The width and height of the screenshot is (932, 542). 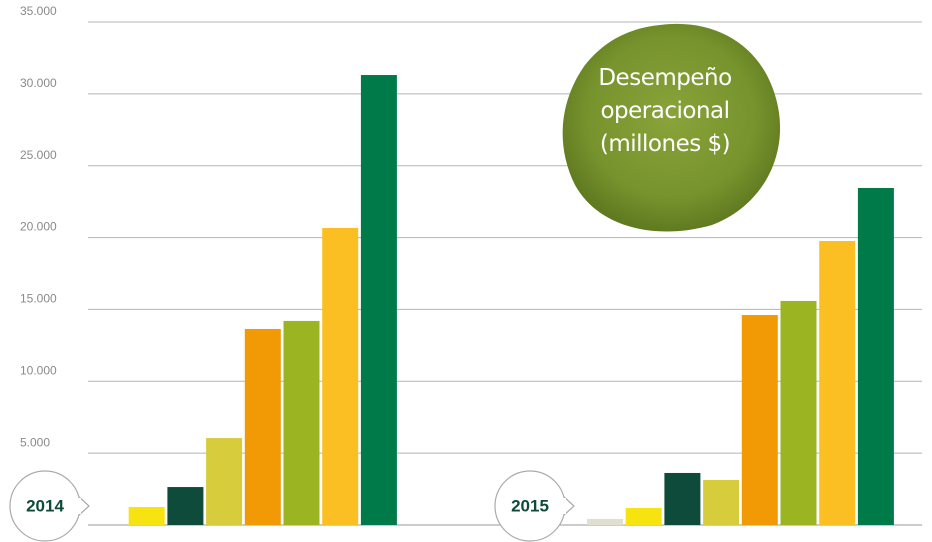 What do you see at coordinates (38, 155) in the screenshot?
I see `y-tick-label: 25.000` at bounding box center [38, 155].